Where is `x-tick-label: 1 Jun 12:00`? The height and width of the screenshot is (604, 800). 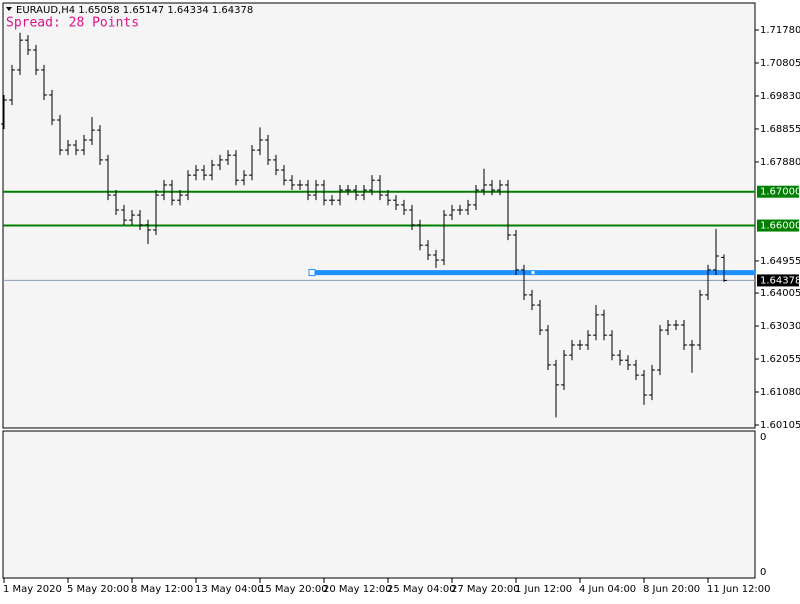 x-tick-label: 1 Jun 12:00 is located at coordinates (543, 589).